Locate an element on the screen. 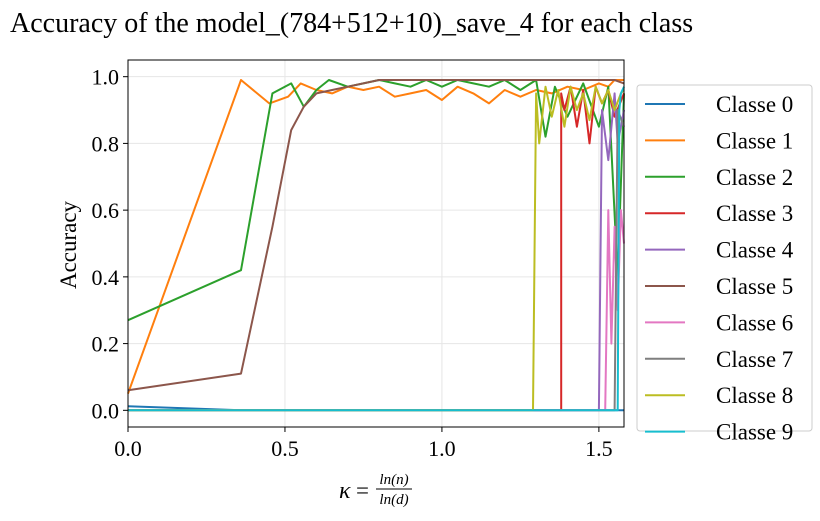  legend-label-classe-2: Classe 2 is located at coordinates (754, 177).